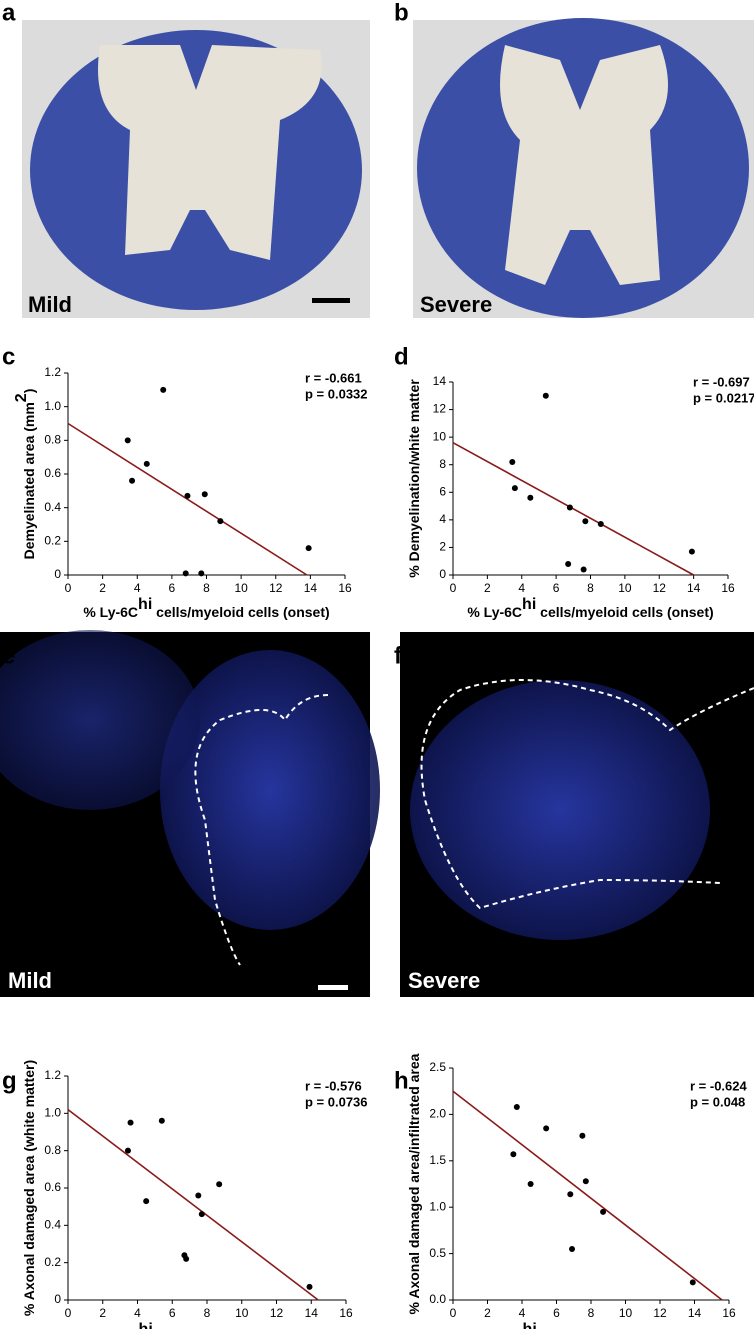  I want to click on y-tick-label: 1.5, so click(437, 1160).